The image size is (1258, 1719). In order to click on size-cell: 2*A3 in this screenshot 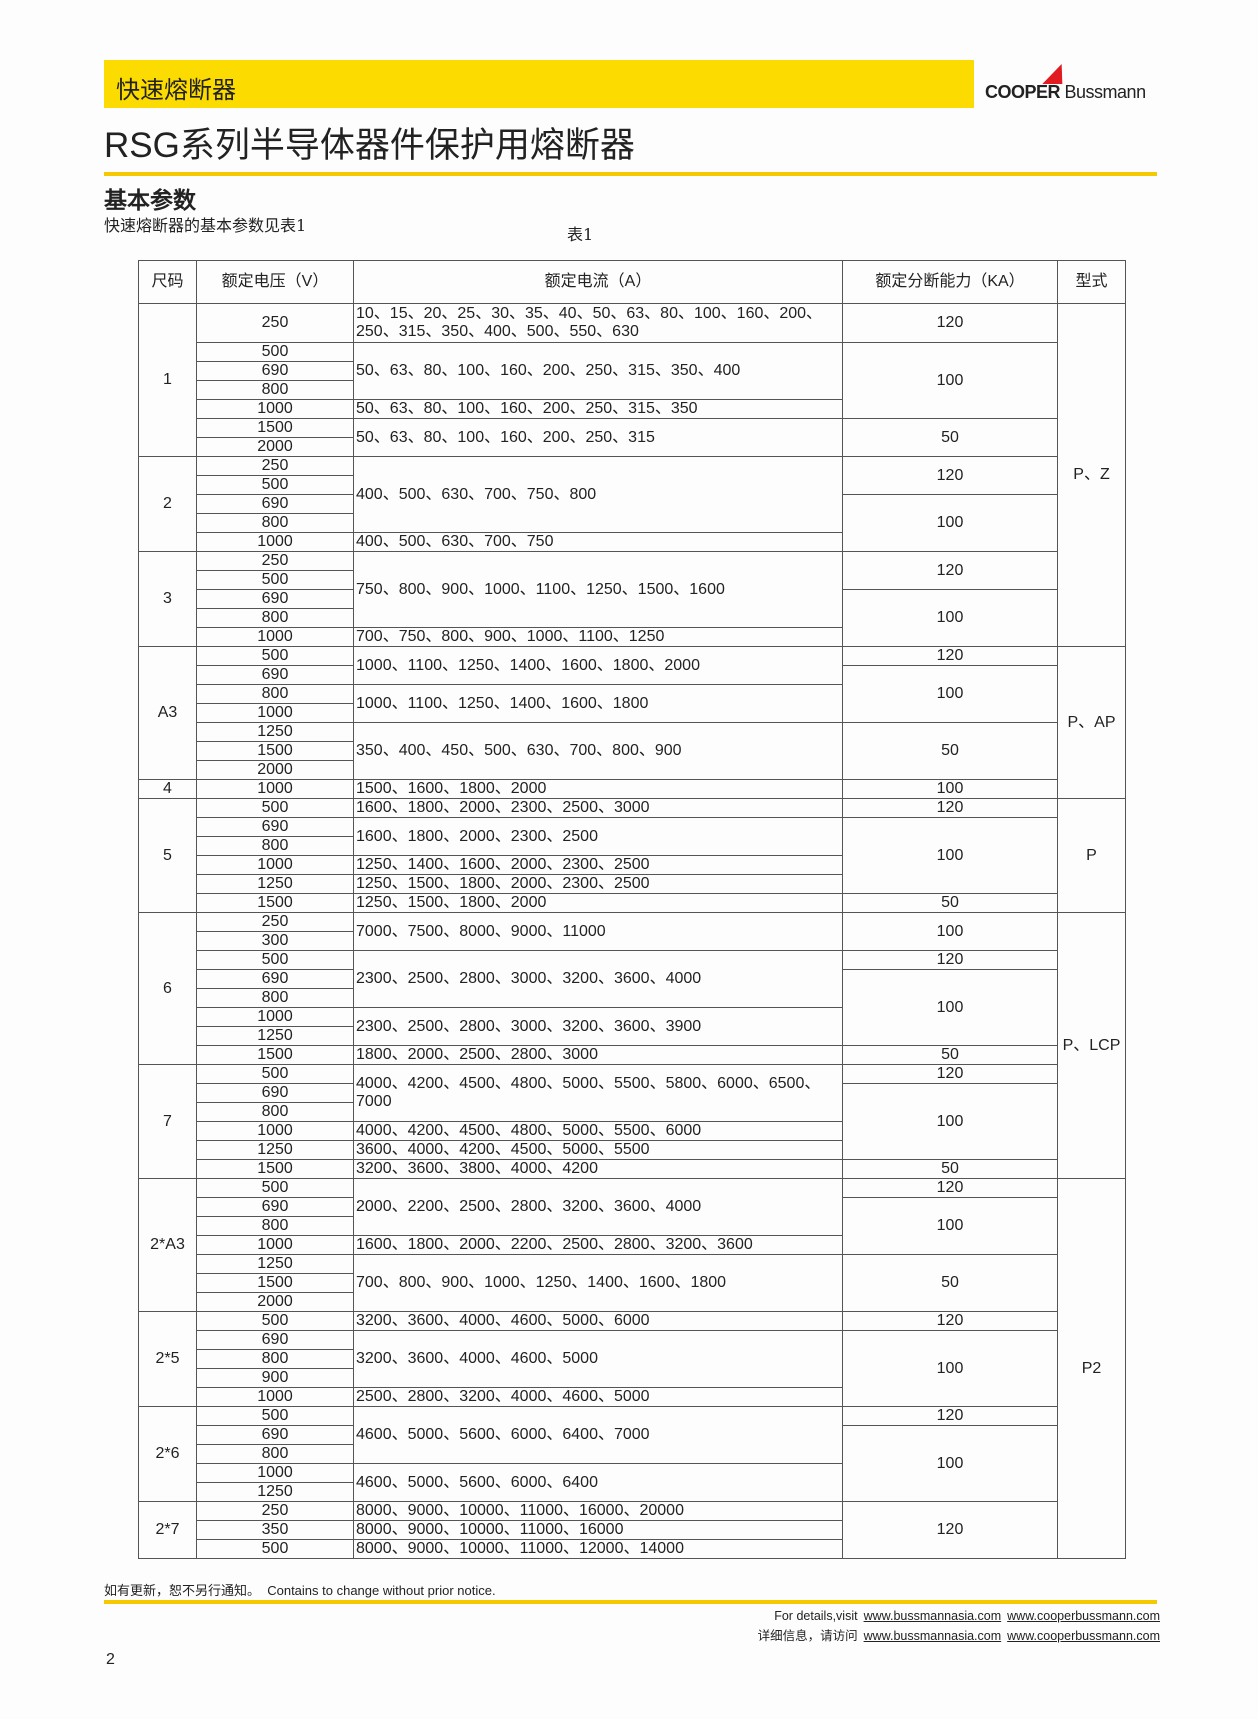, I will do `click(167, 1245)`.